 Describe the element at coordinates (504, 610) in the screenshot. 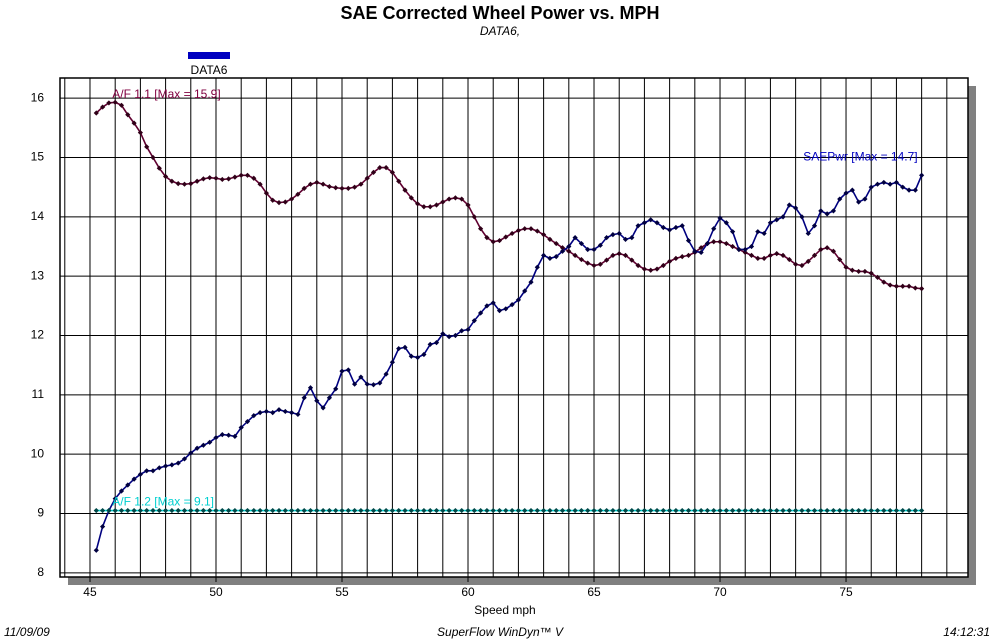

I see `x-axis-label: Speed mph` at that location.